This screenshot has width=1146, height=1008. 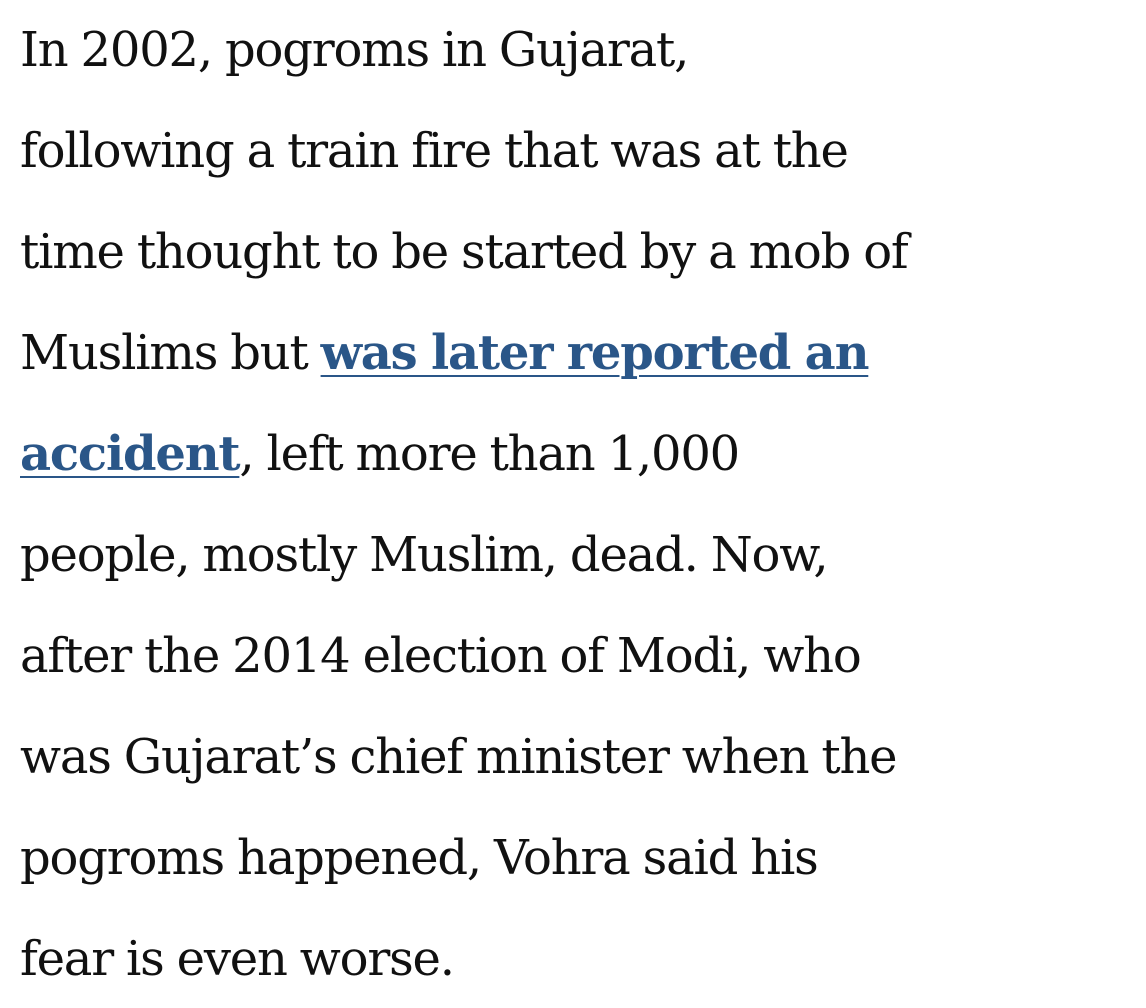 What do you see at coordinates (354, 50) in the screenshot?
I see `paragraph-line: In 2002, pogroms in Gujarat,` at bounding box center [354, 50].